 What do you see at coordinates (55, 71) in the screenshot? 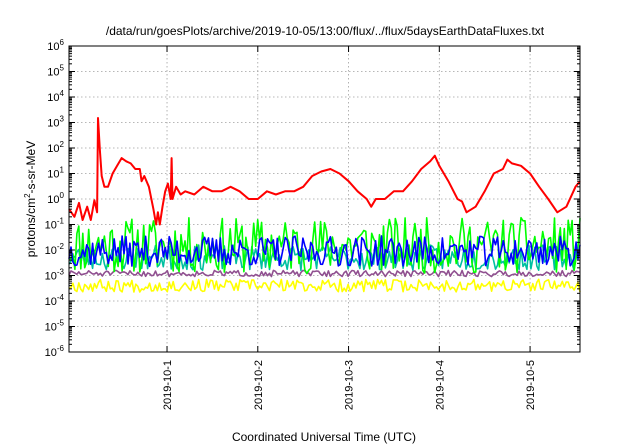
I see `y-tick-label: 10⁵` at bounding box center [55, 71].